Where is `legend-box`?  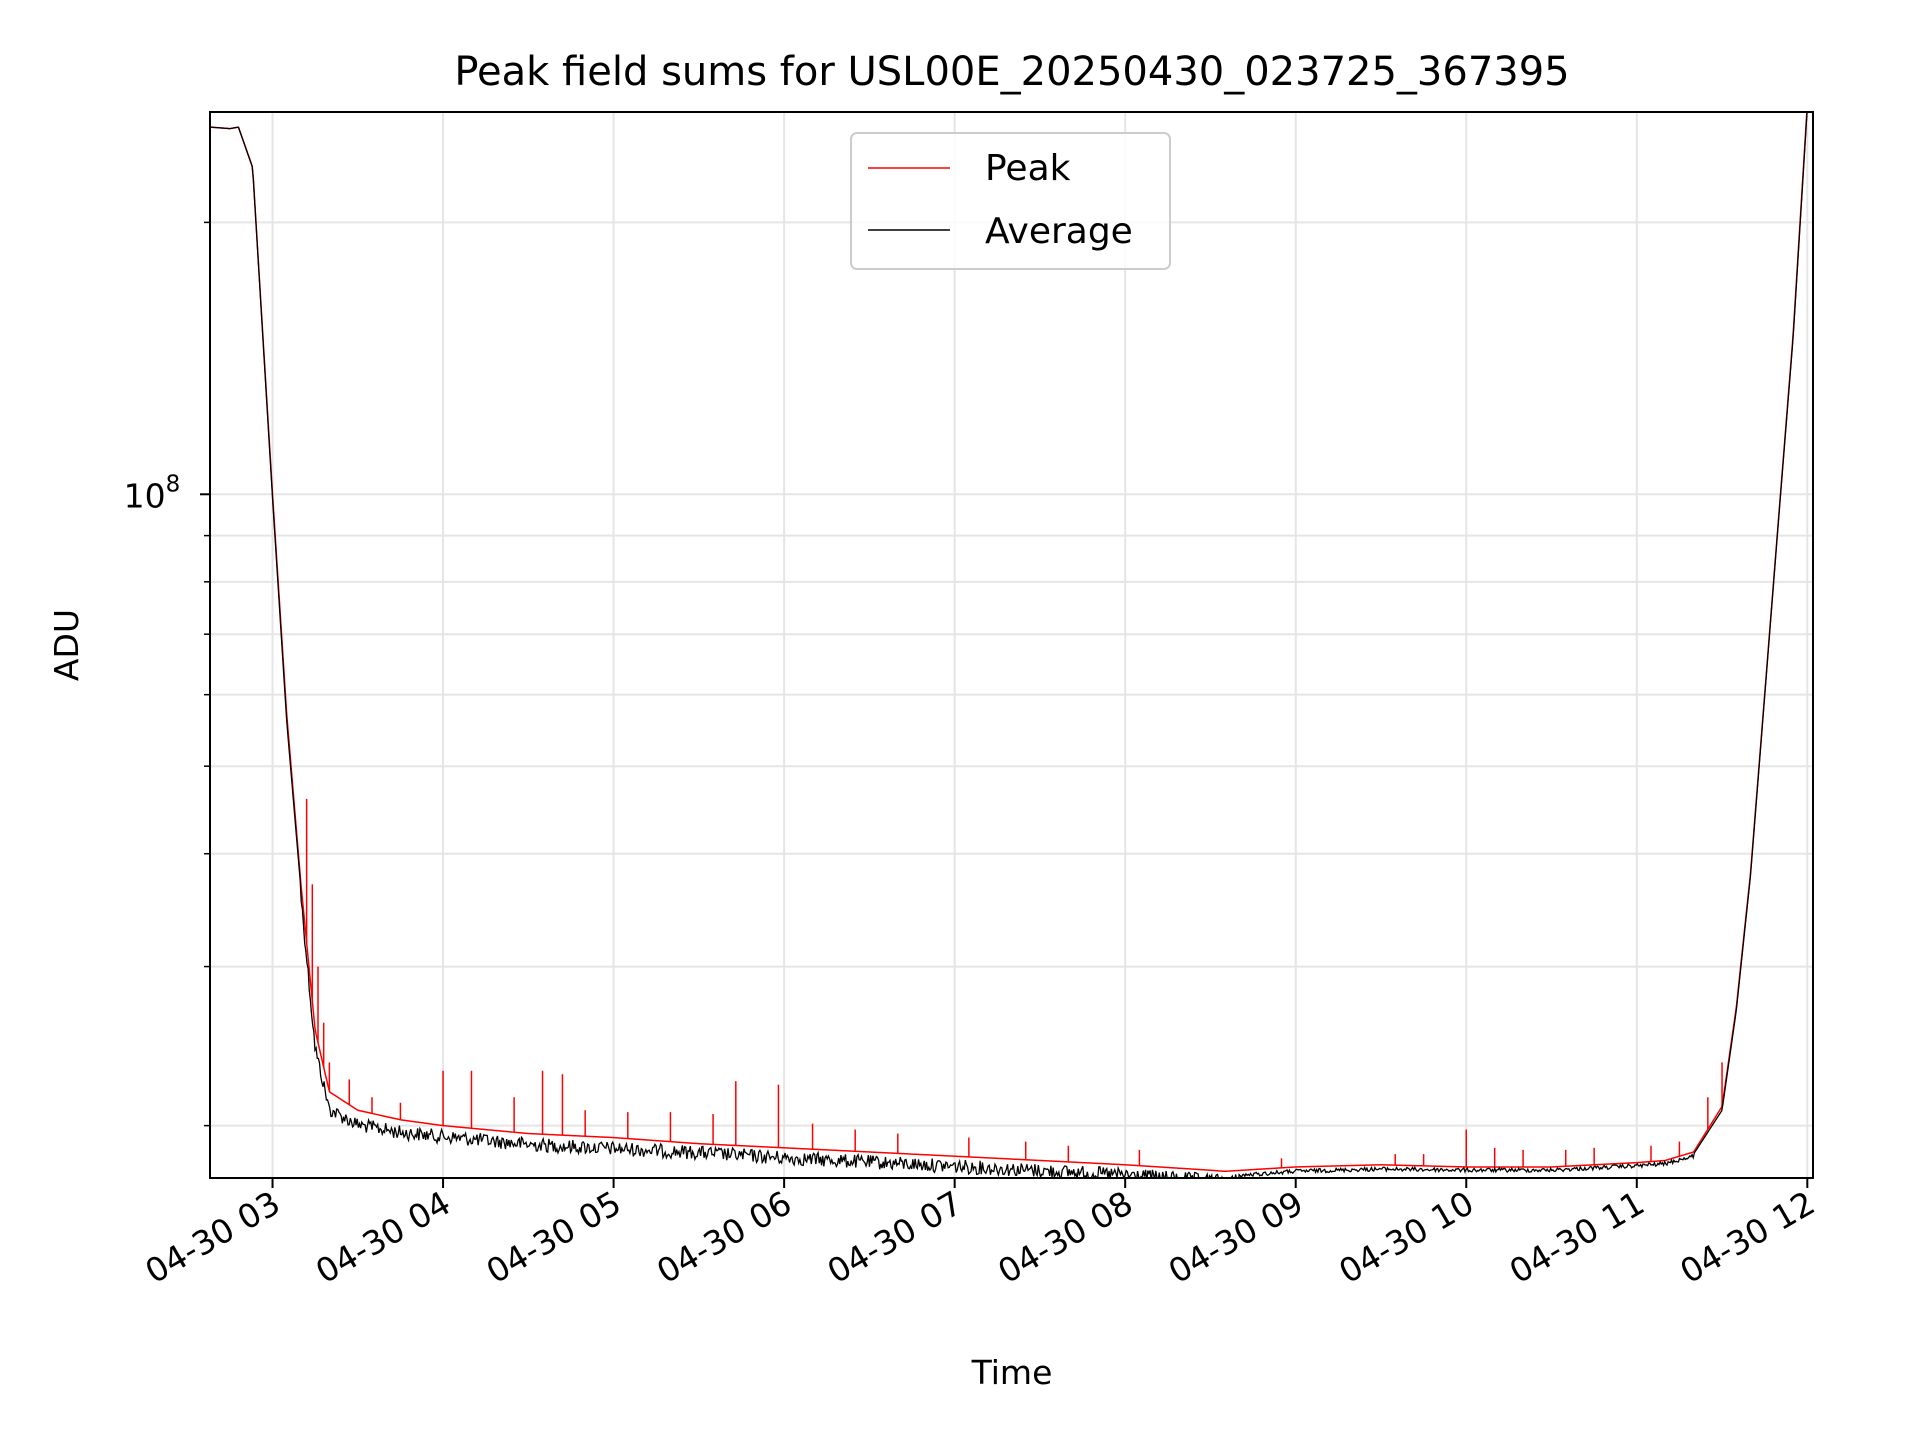 legend-box is located at coordinates (1010, 201).